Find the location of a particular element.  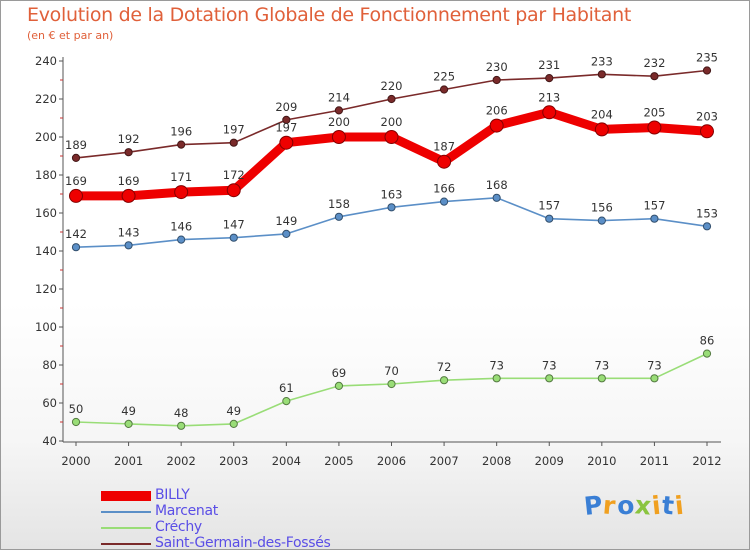

data-label: 200 is located at coordinates (392, 122).